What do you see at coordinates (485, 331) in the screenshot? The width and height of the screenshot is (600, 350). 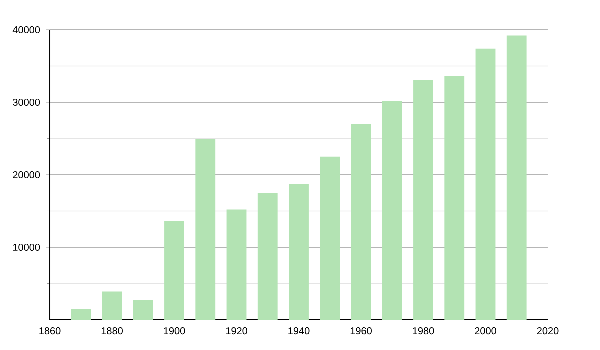 I see `x-tick-label: 2000` at bounding box center [485, 331].